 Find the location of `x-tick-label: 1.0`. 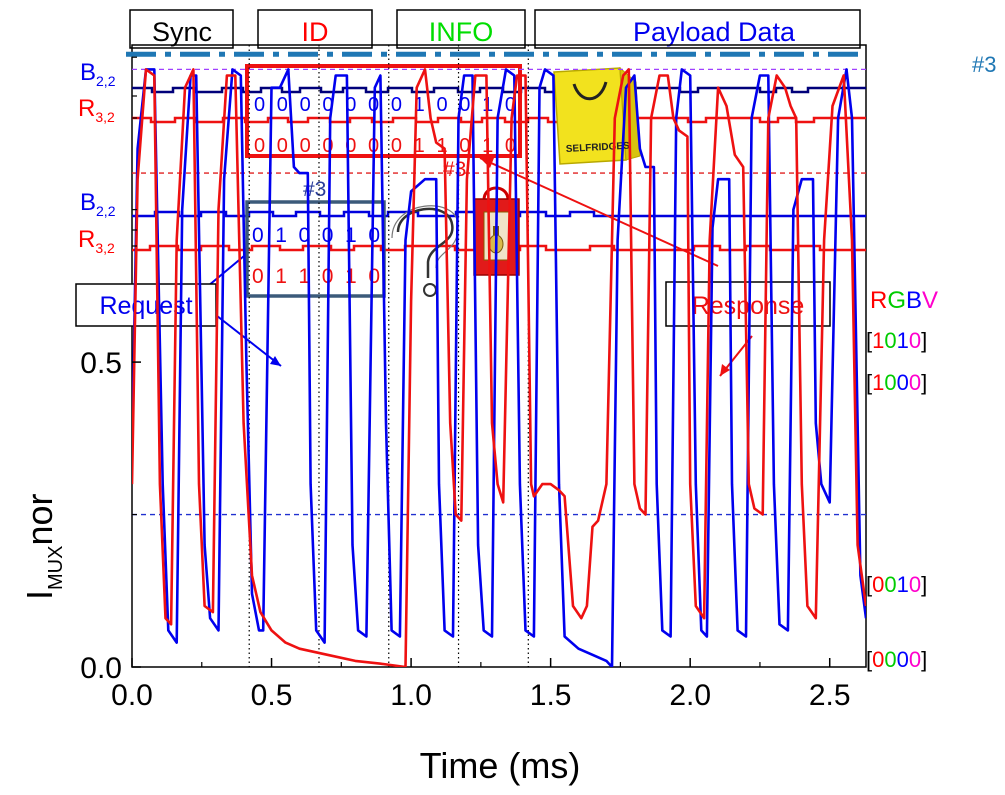

x-tick-label: 1.0 is located at coordinates (411, 695).